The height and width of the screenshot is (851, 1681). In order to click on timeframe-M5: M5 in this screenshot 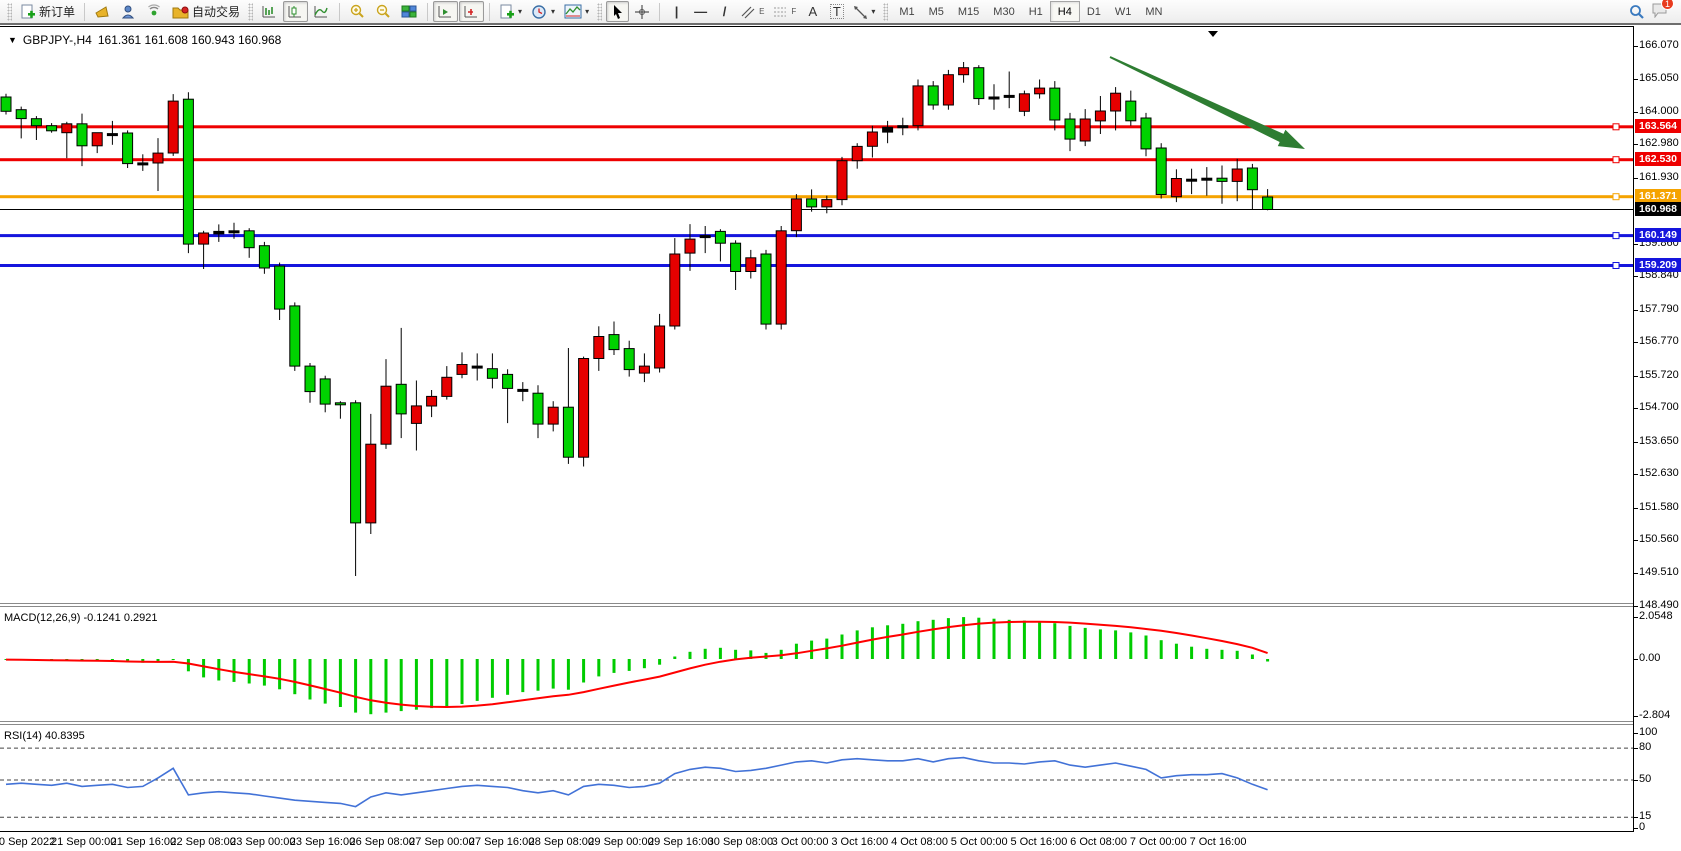, I will do `click(936, 11)`.